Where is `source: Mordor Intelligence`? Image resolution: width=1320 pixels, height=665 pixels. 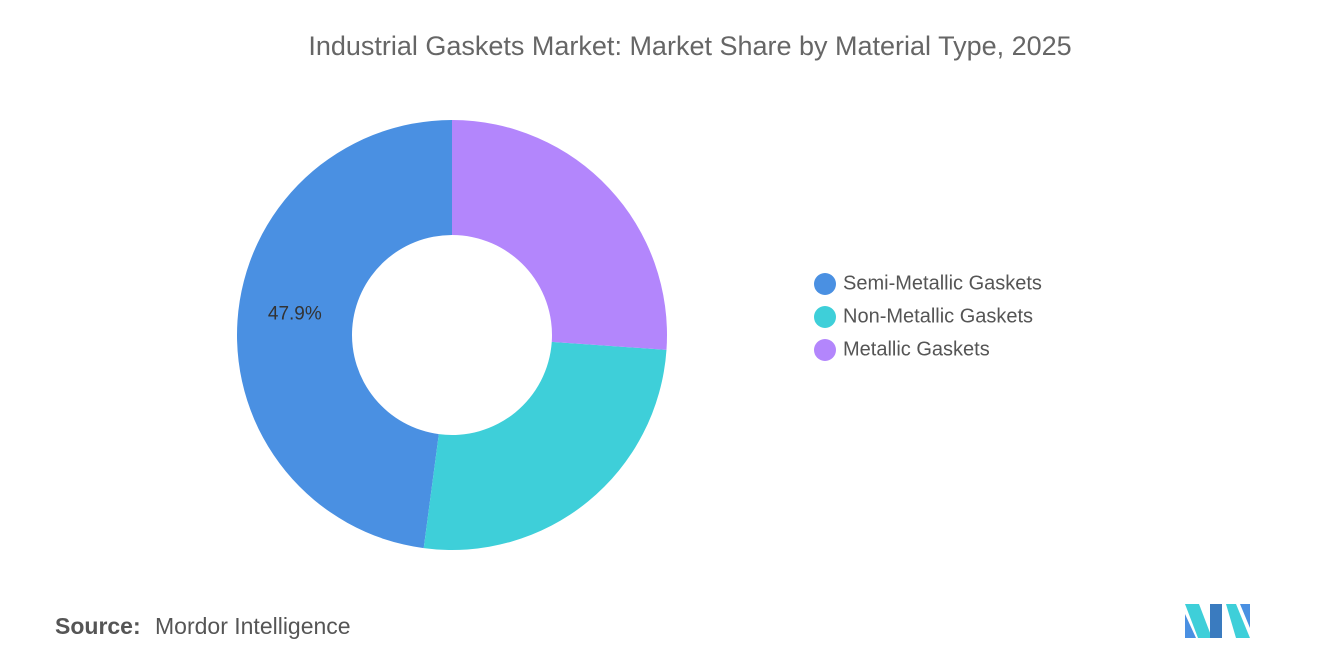
source: Mordor Intelligence is located at coordinates (253, 626).